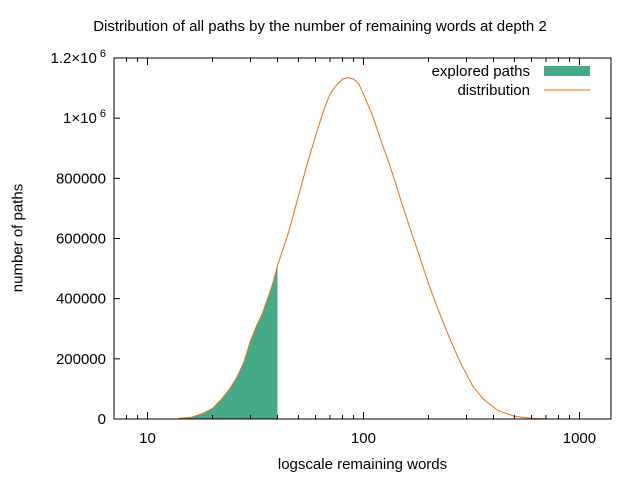 The height and width of the screenshot is (480, 640). What do you see at coordinates (81, 299) in the screenshot?
I see `y-tick-label: 400000` at bounding box center [81, 299].